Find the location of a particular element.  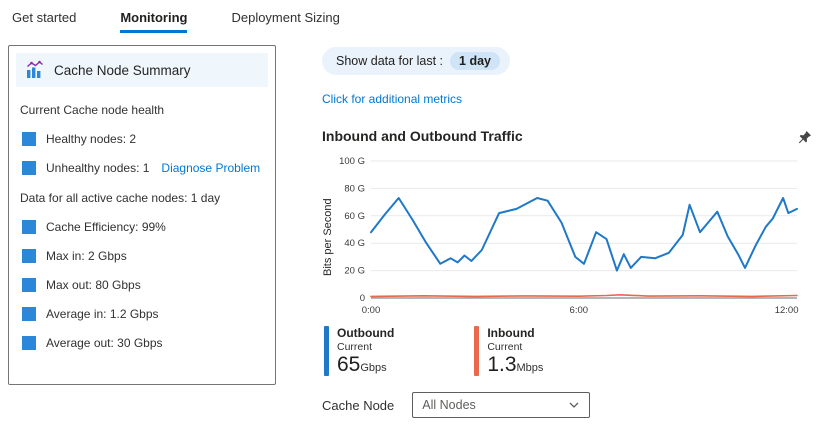

card-title: Cache Node Summary is located at coordinates (122, 70).